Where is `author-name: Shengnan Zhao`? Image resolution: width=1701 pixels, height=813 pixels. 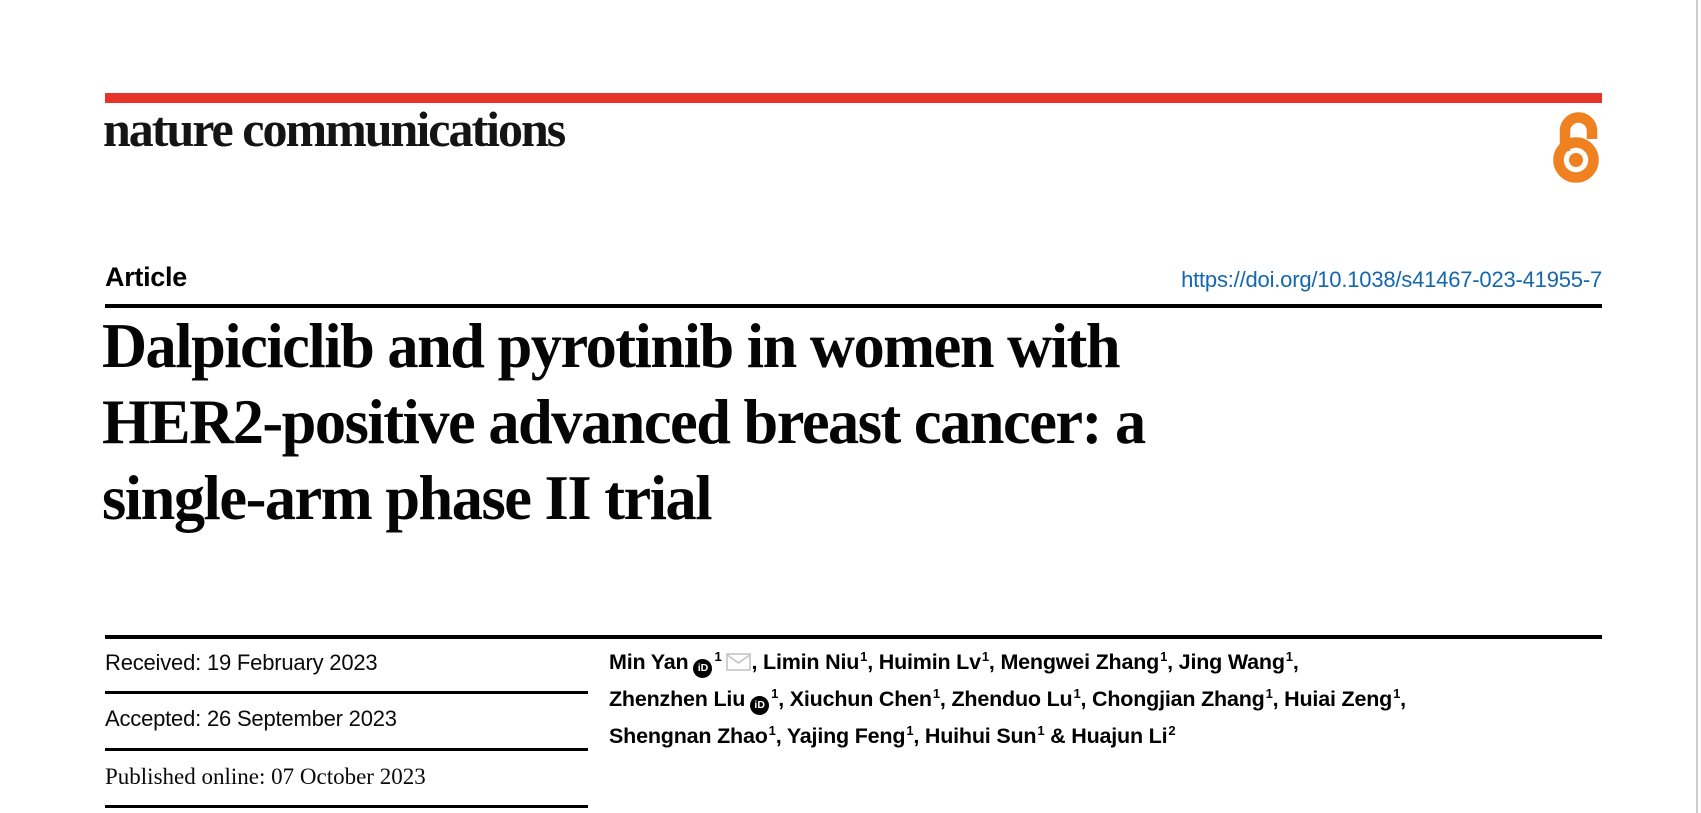
author-name: Shengnan Zhao is located at coordinates (688, 736).